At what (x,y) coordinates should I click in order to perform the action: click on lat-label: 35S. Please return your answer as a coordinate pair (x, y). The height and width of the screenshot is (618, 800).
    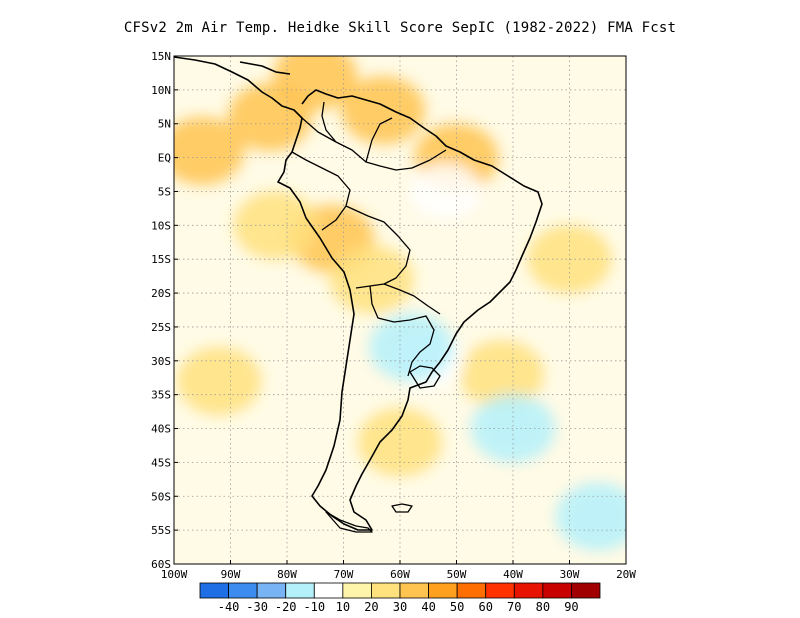
    Looking at the image, I should click on (161, 395).